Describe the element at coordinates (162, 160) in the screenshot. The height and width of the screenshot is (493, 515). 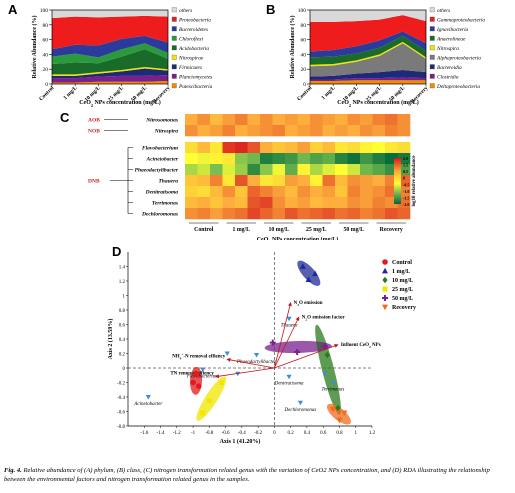
I see `heatmap-row-label: Acinetobacter` at that location.